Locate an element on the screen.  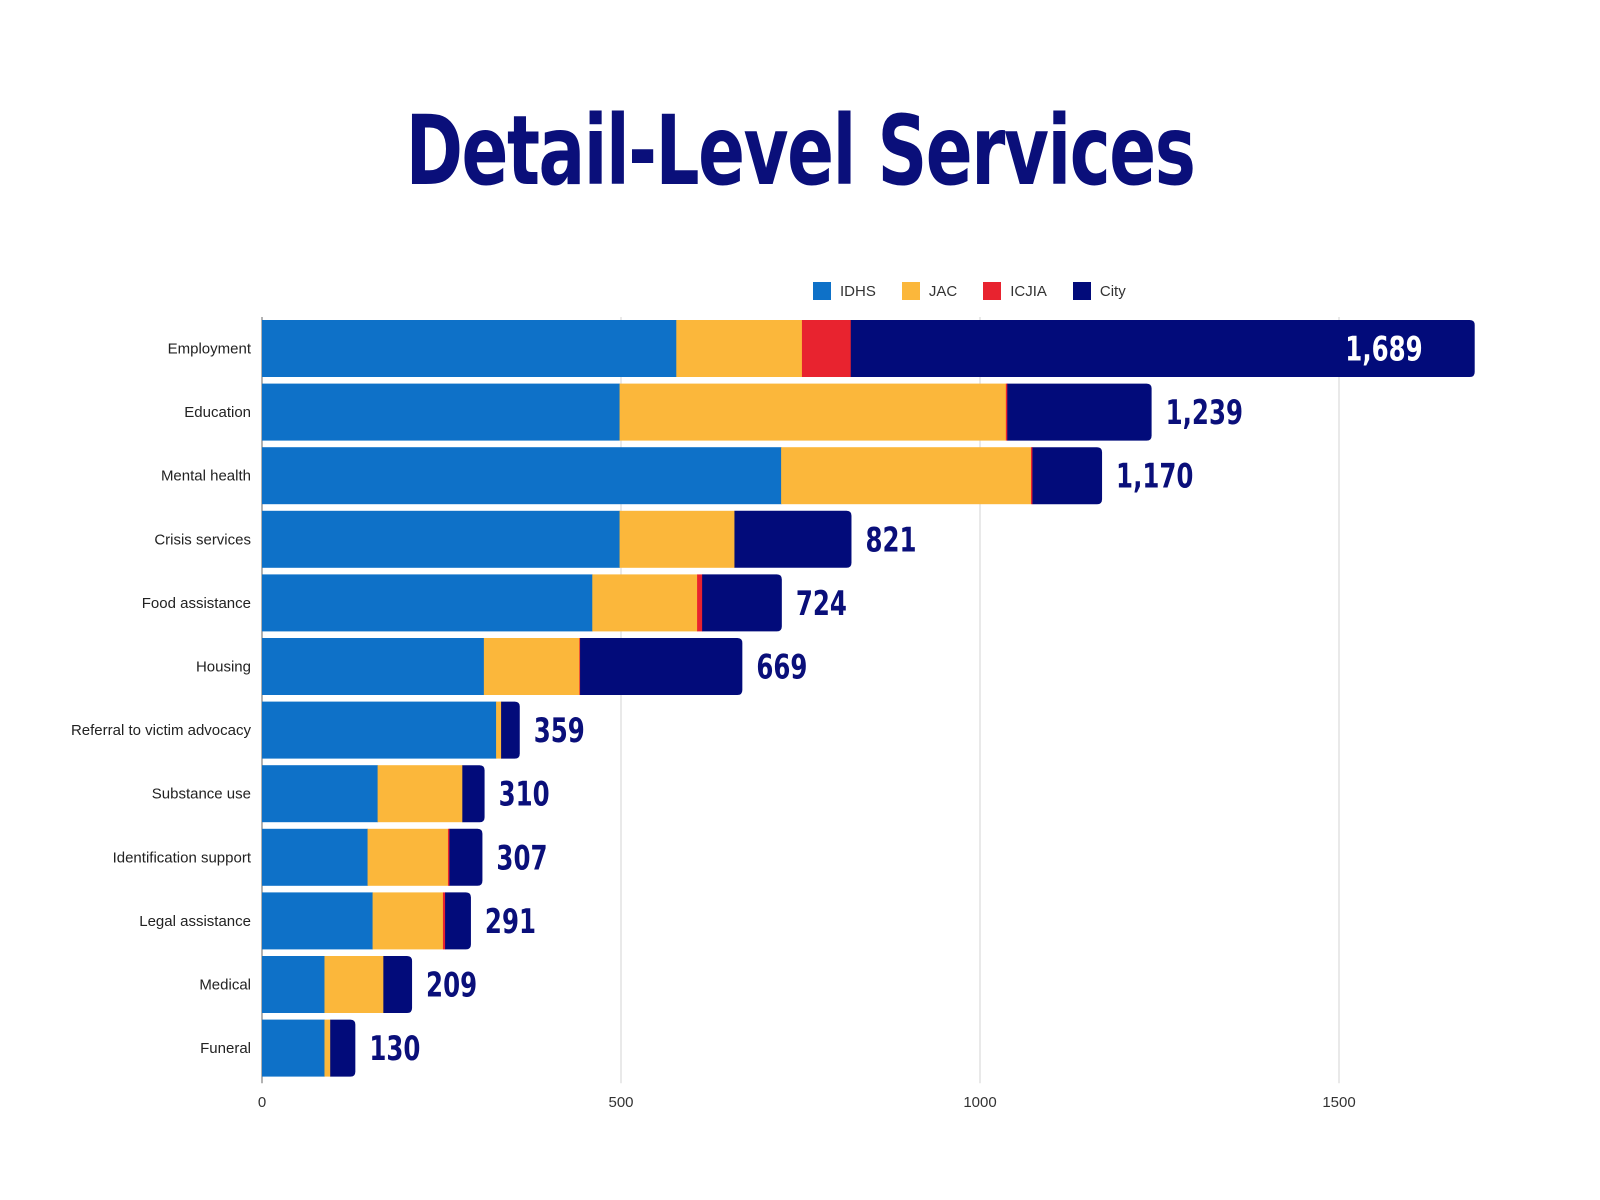
x-tick-label: 0 is located at coordinates (262, 1102).